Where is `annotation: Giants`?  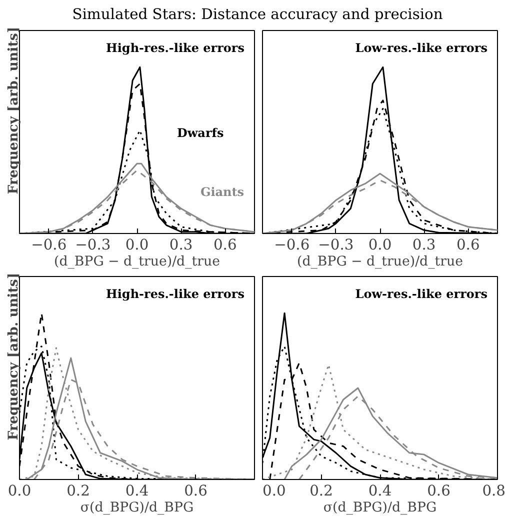
annotation: Giants is located at coordinates (222, 191).